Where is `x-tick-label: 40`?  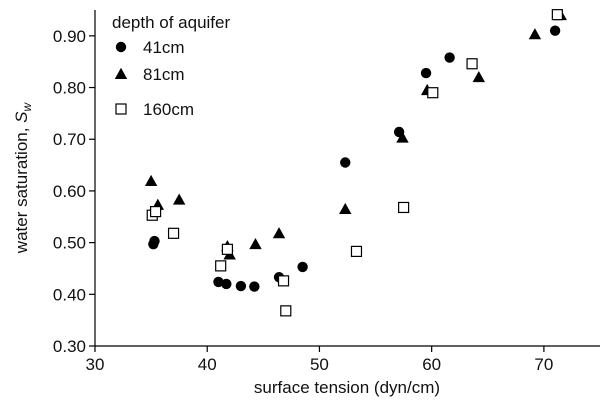 x-tick-label: 40 is located at coordinates (207, 364).